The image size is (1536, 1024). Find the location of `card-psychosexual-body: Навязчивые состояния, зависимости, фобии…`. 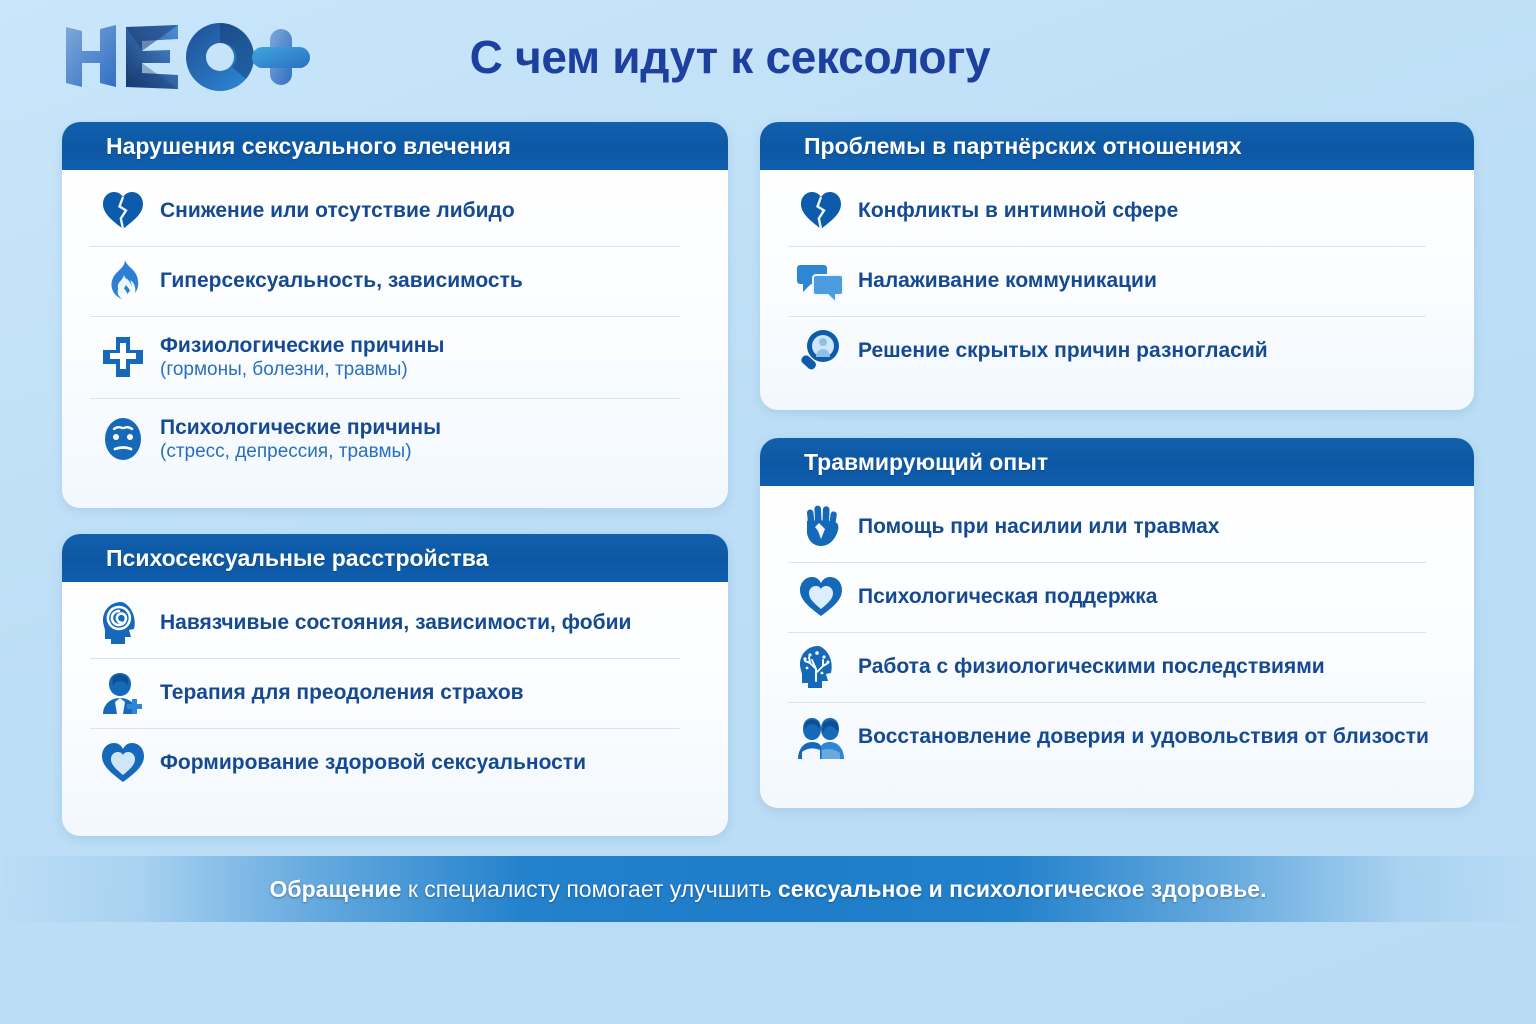

card-psychosexual-body: Навязчивые состояния, зависимости, фобии… is located at coordinates (395, 695).